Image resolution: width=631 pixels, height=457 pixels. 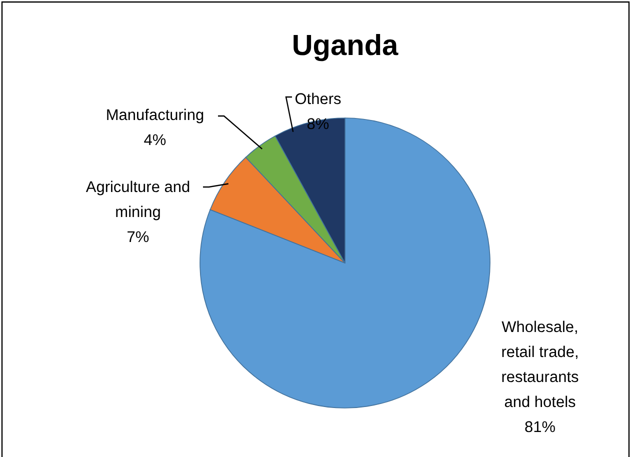 What do you see at coordinates (138, 200) in the screenshot?
I see `slice-label: Agriculture and mining` at bounding box center [138, 200].